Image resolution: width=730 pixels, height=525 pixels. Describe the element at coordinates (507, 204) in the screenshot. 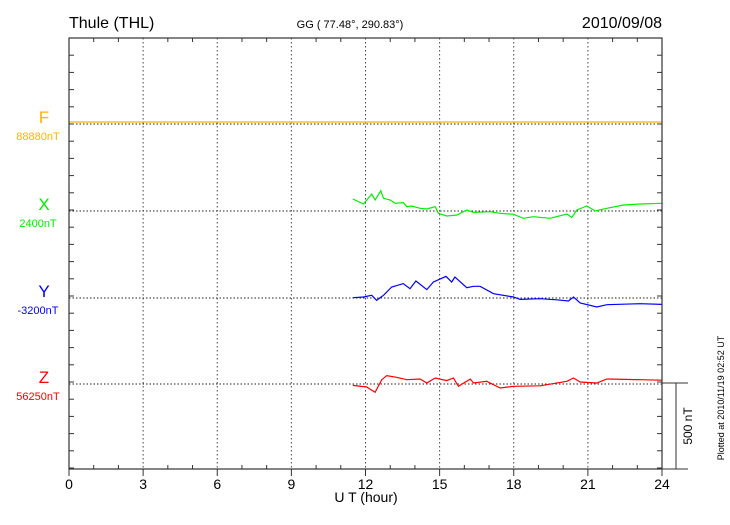

I see `series-line-x` at that location.